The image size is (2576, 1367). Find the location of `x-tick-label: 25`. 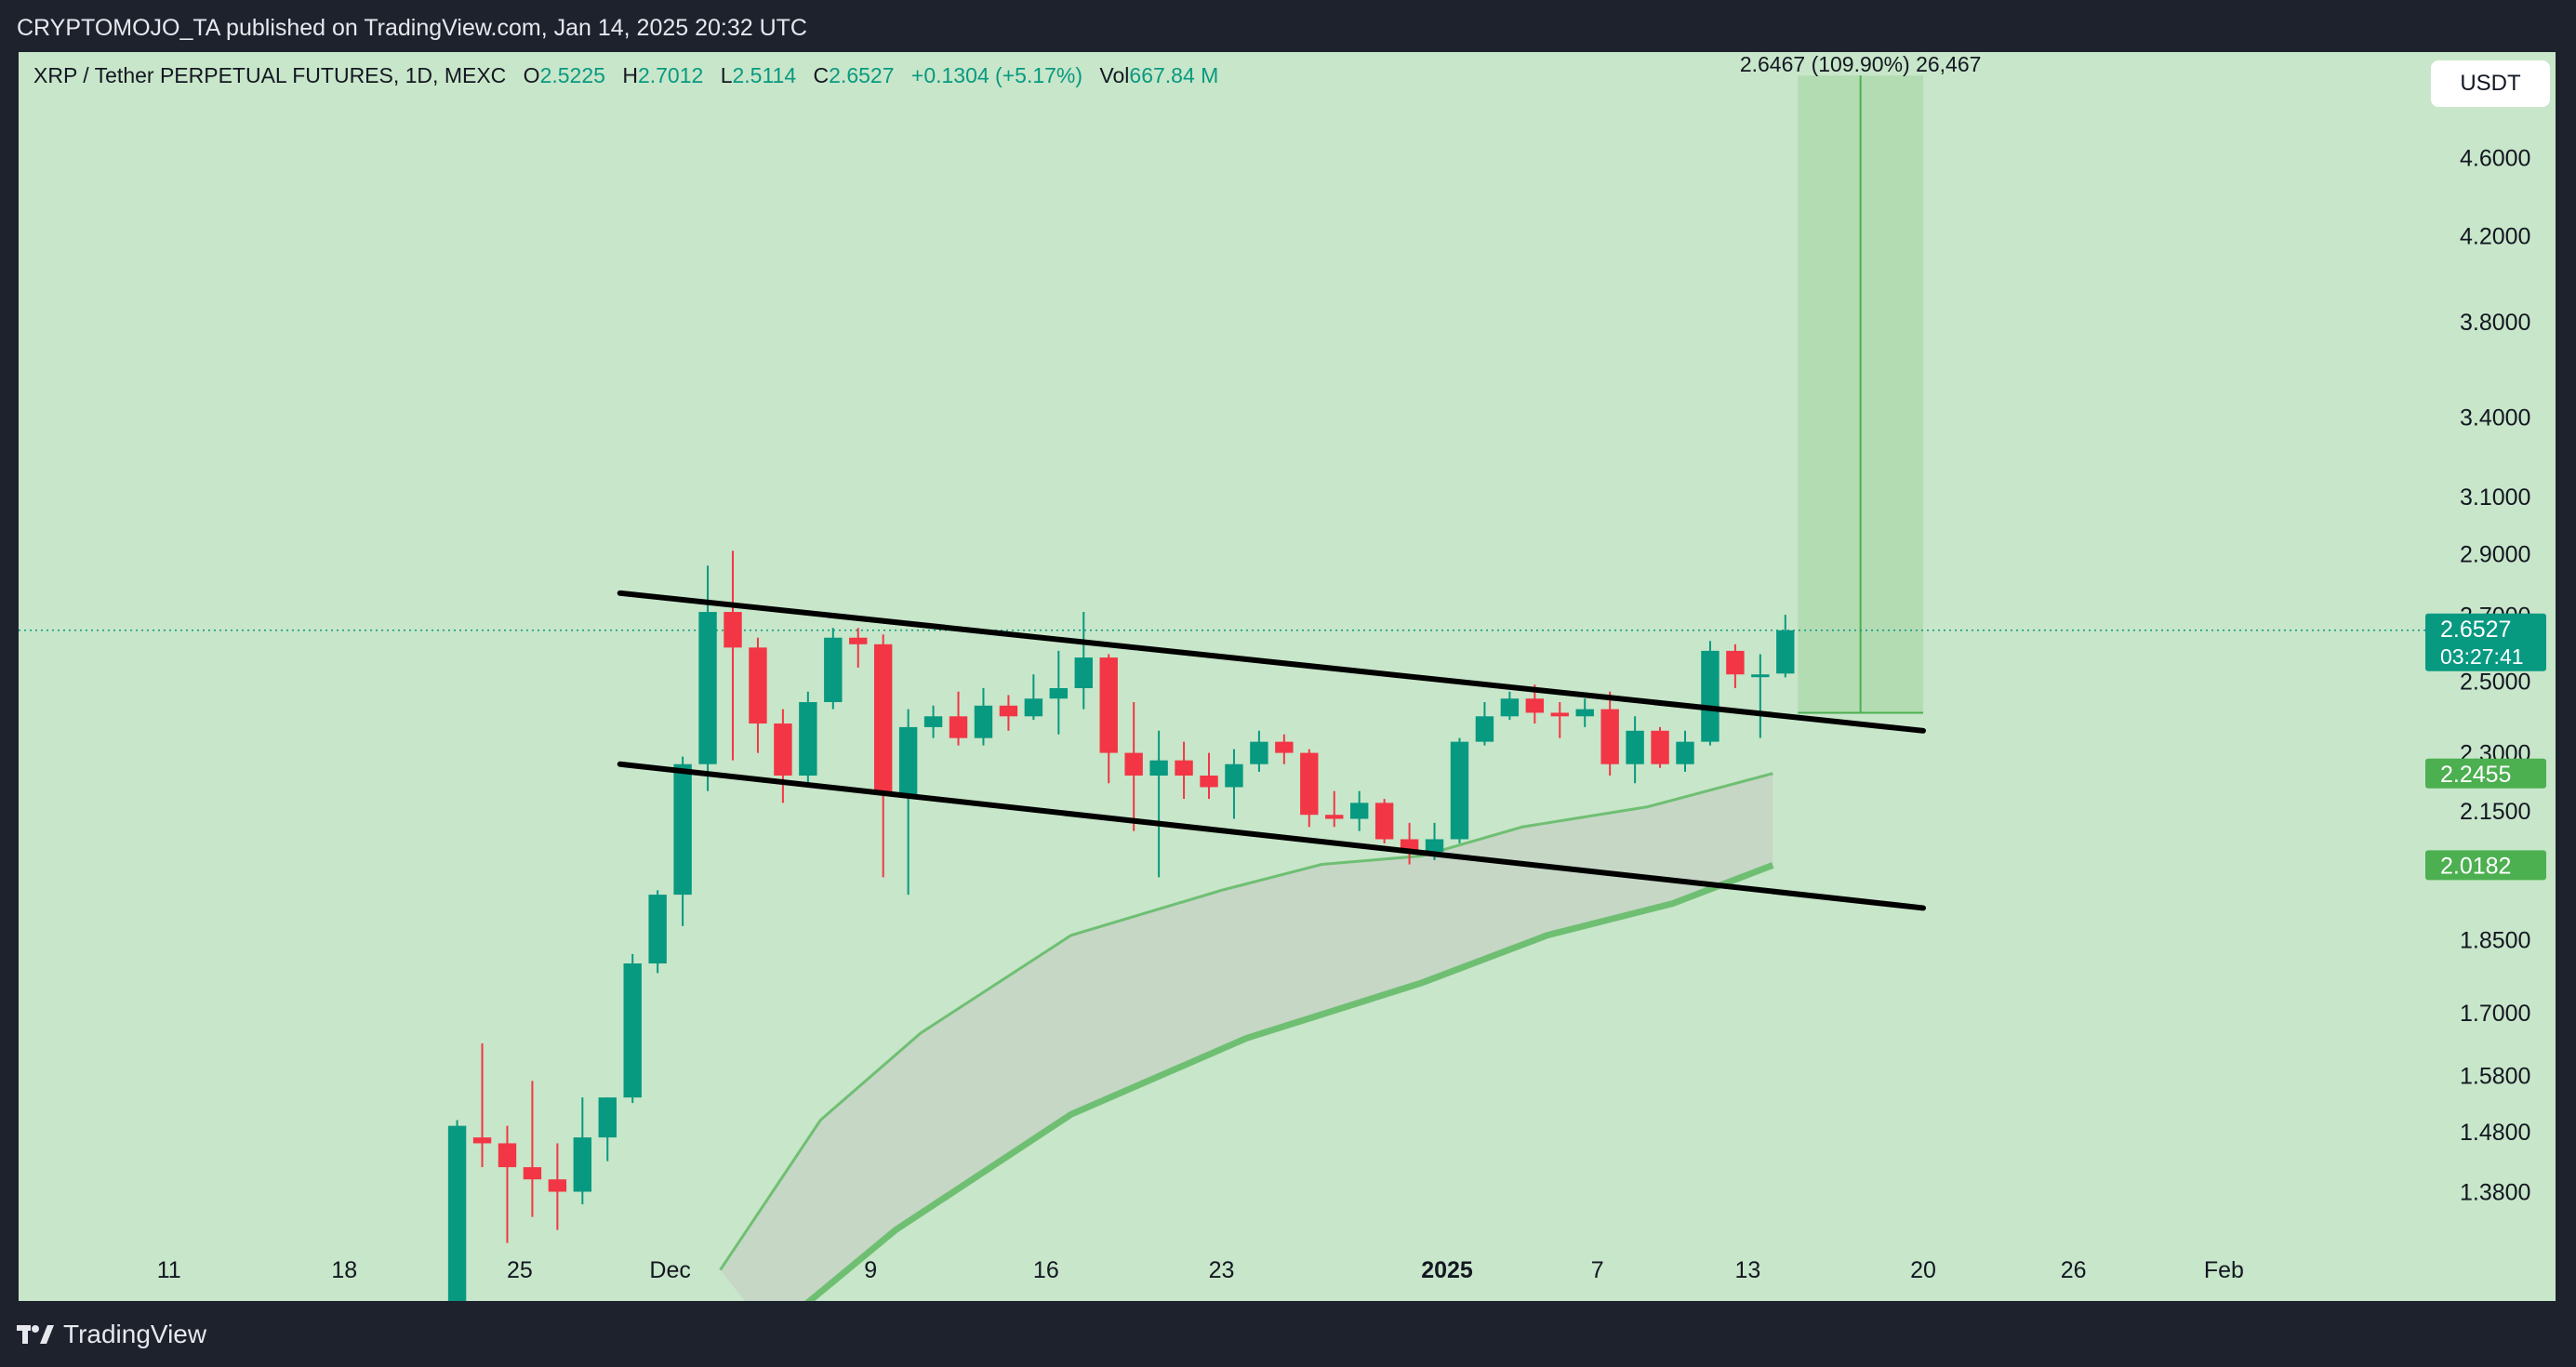

x-tick-label: 25 is located at coordinates (520, 1270).